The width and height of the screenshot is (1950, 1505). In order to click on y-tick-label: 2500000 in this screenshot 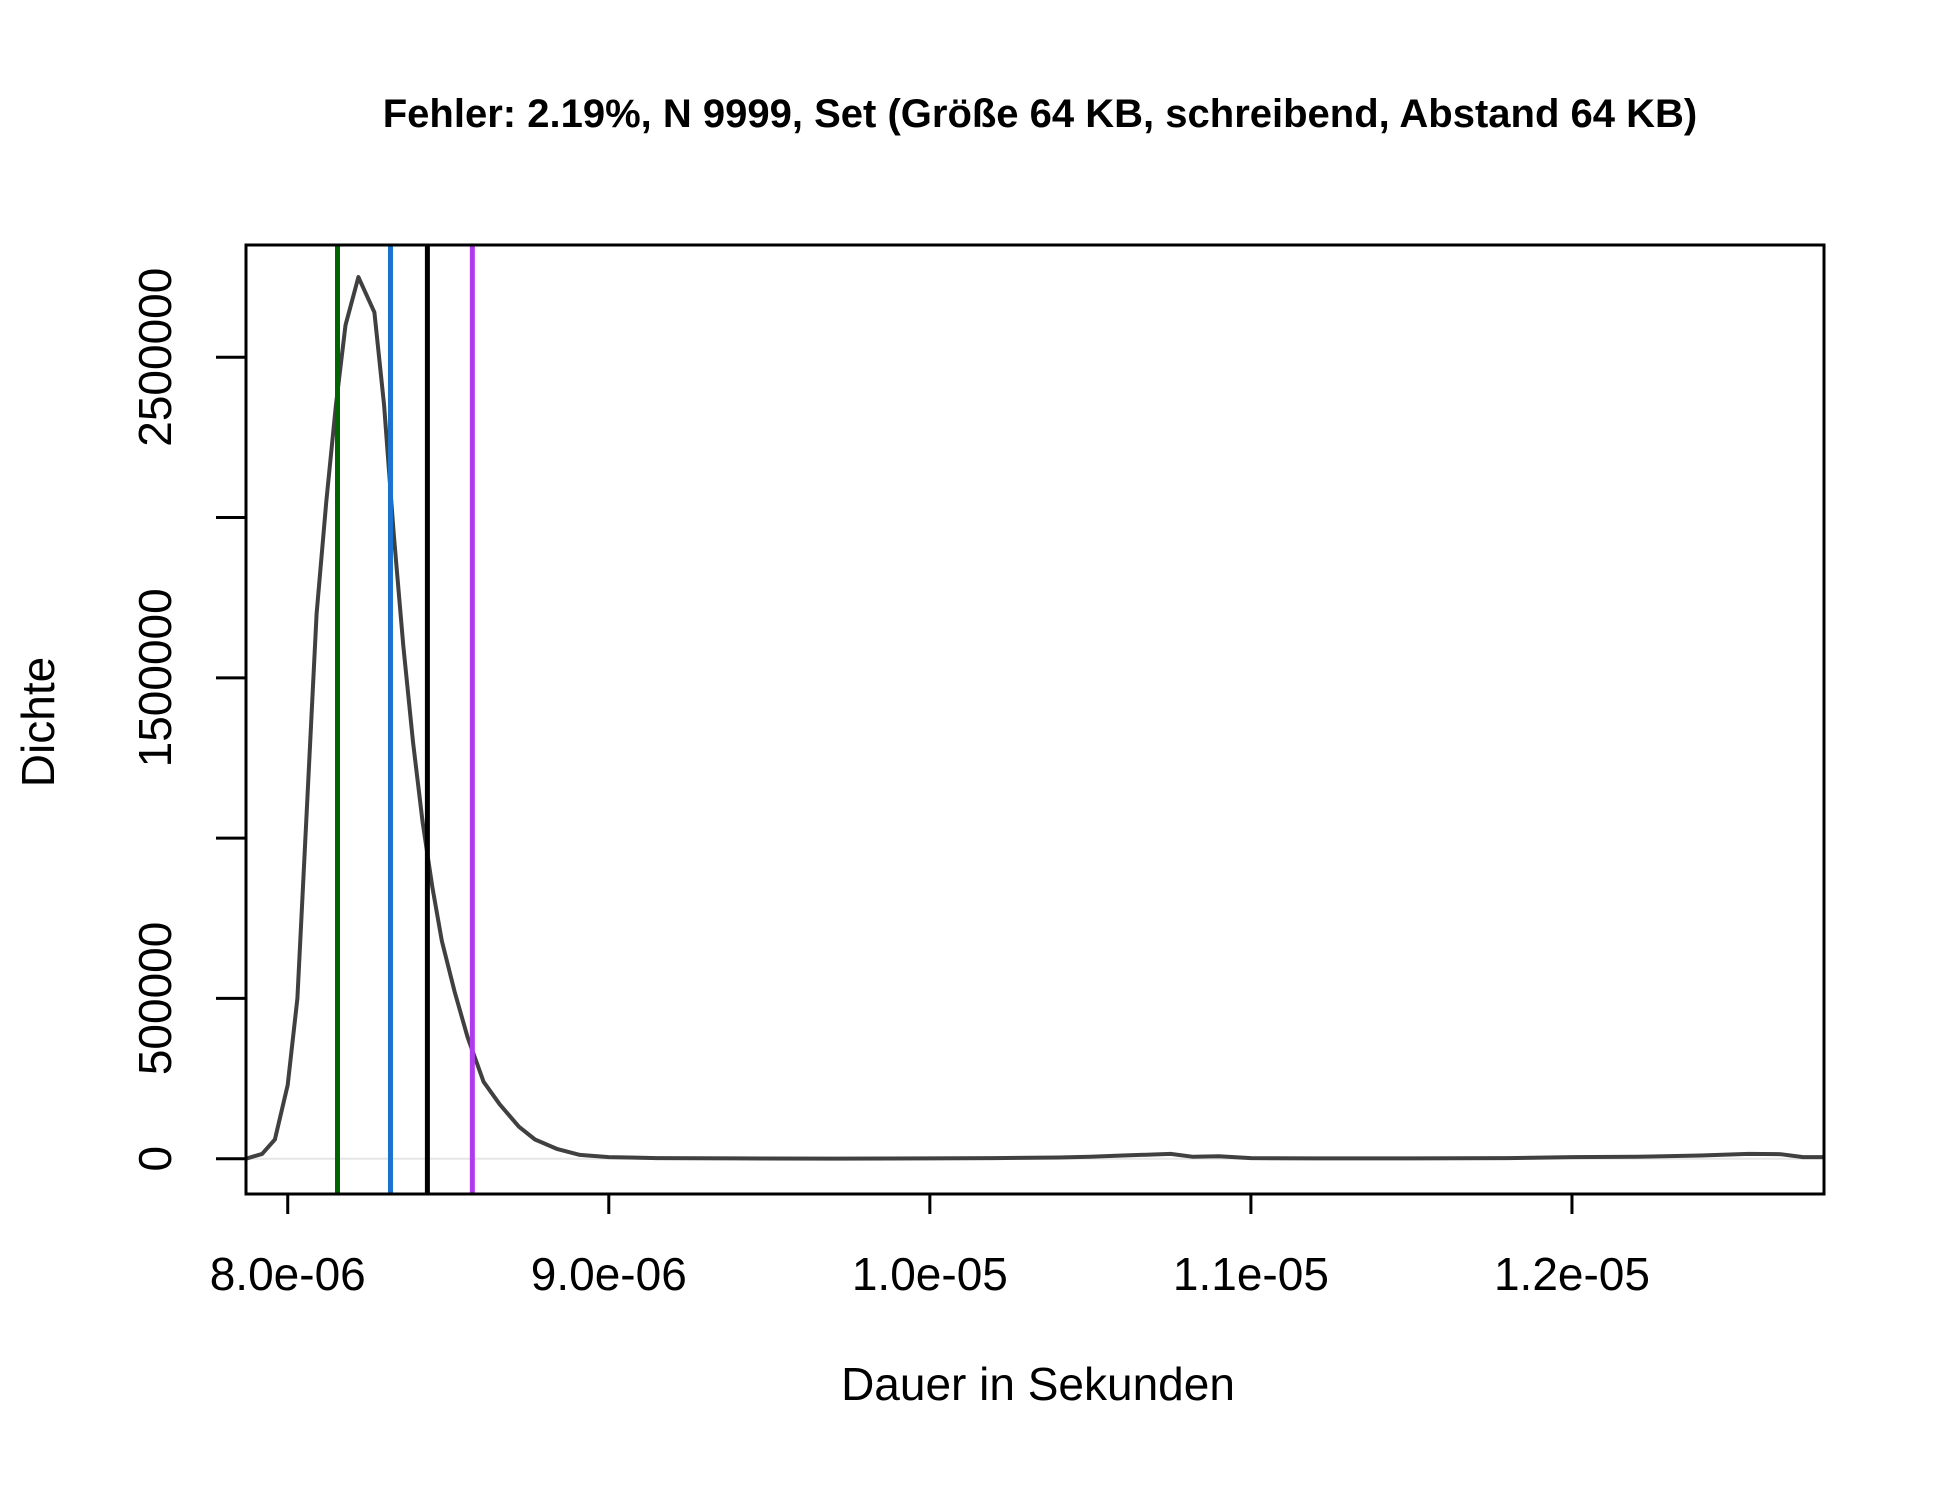, I will do `click(155, 357)`.